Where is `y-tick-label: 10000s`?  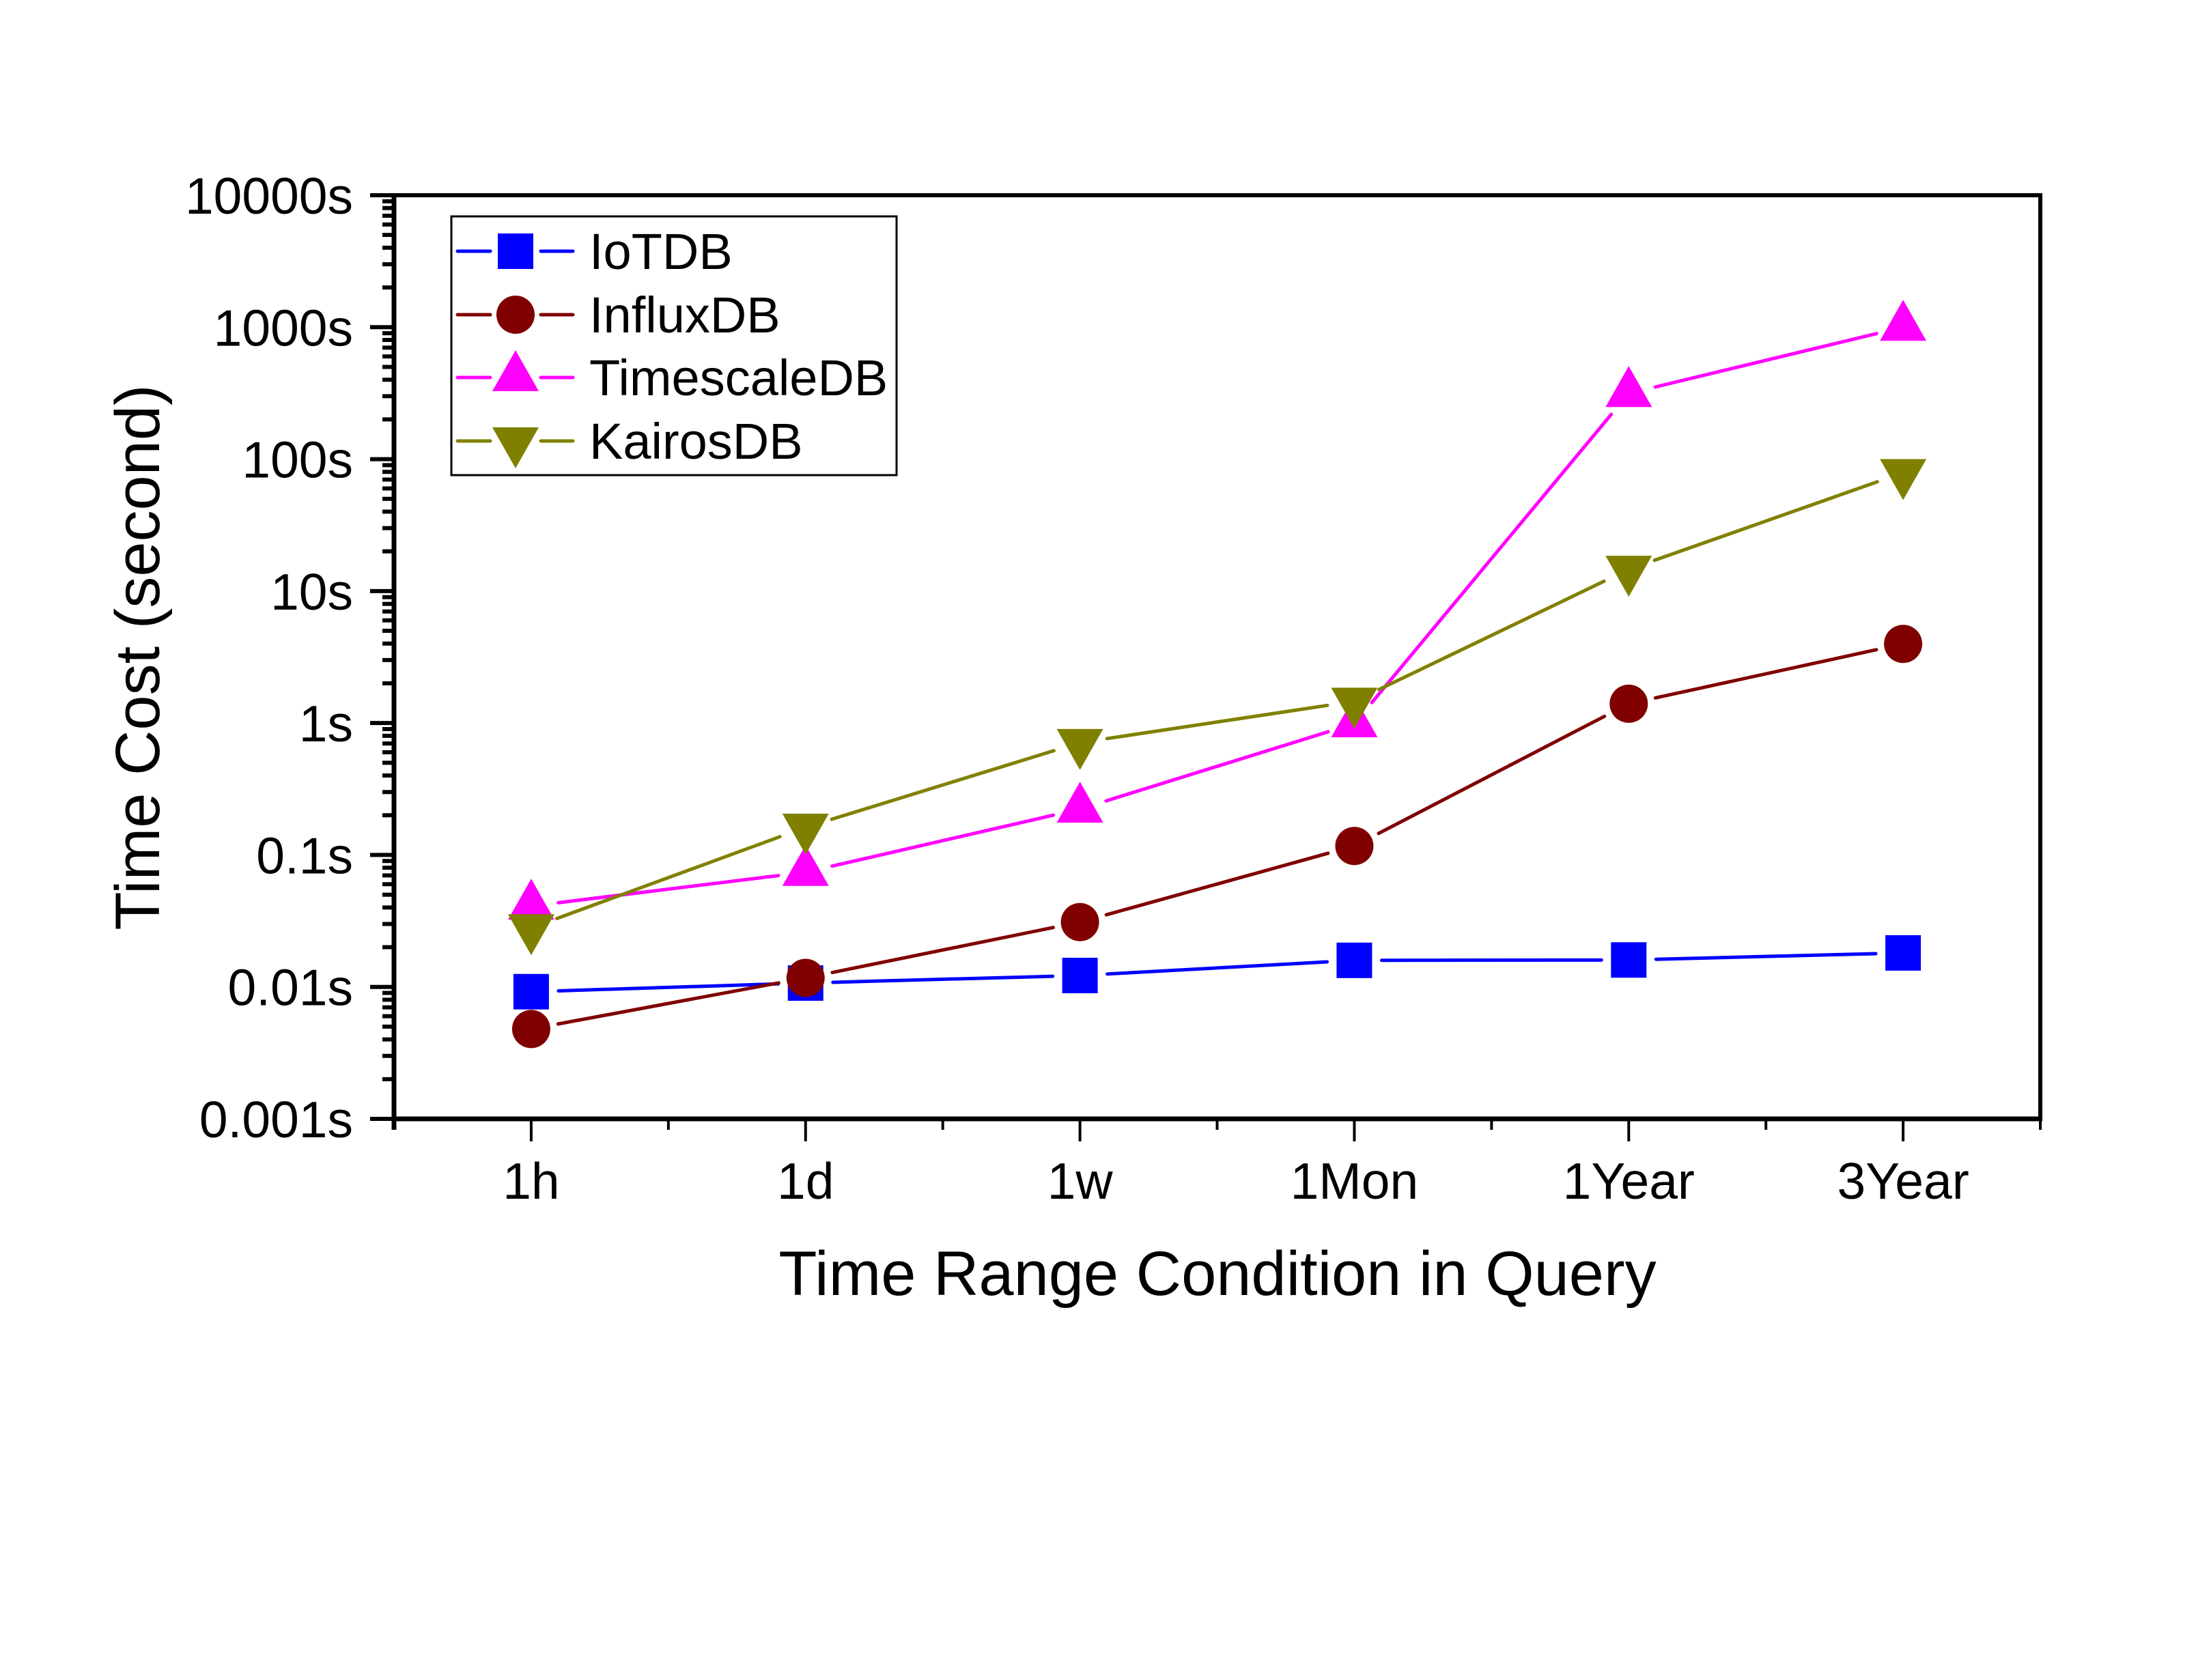
y-tick-label: 10000s is located at coordinates (269, 196).